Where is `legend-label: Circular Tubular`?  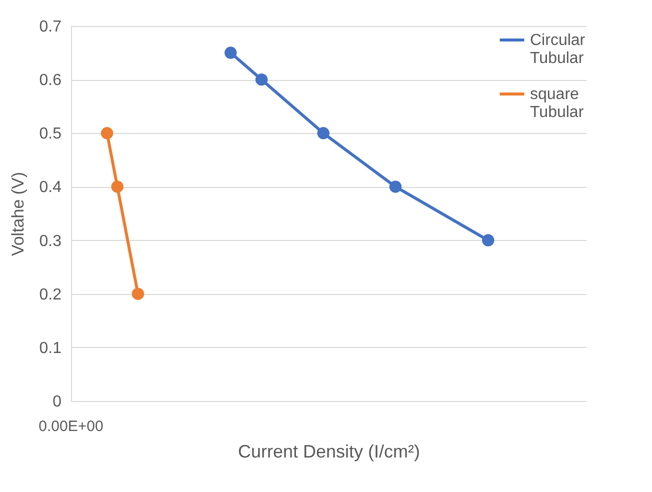 legend-label: Circular Tubular is located at coordinates (558, 49).